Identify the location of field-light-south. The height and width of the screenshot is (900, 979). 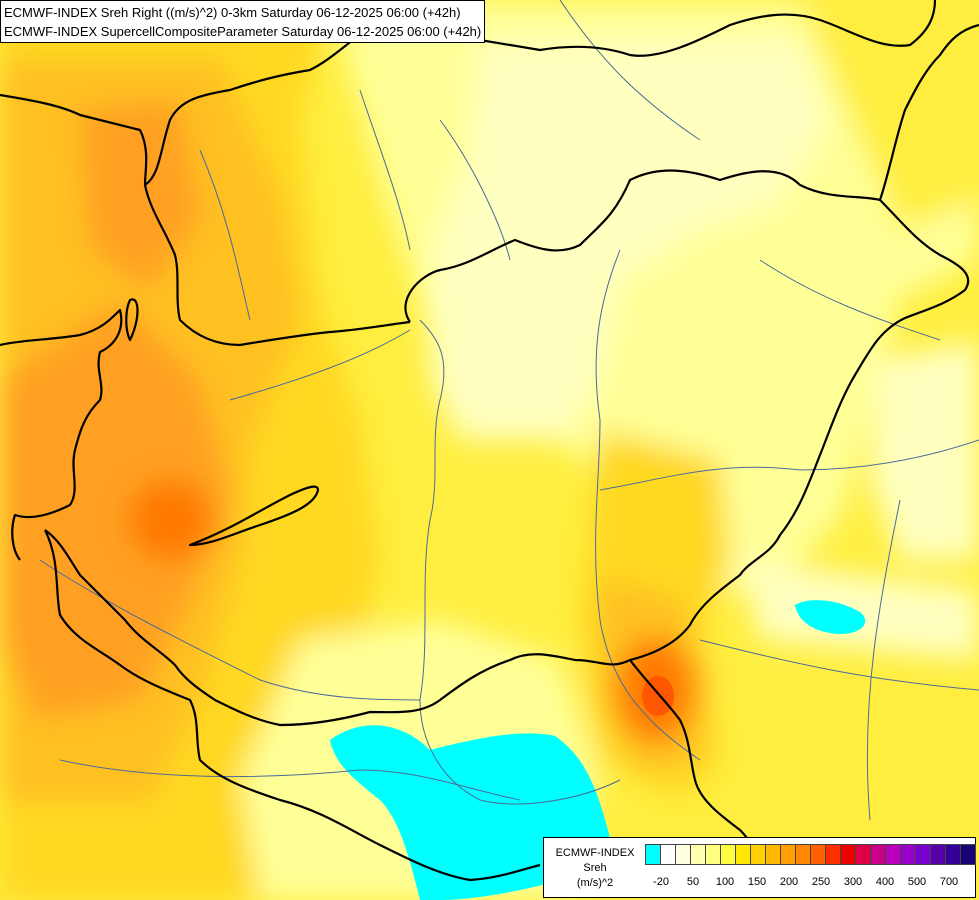
(859, 610).